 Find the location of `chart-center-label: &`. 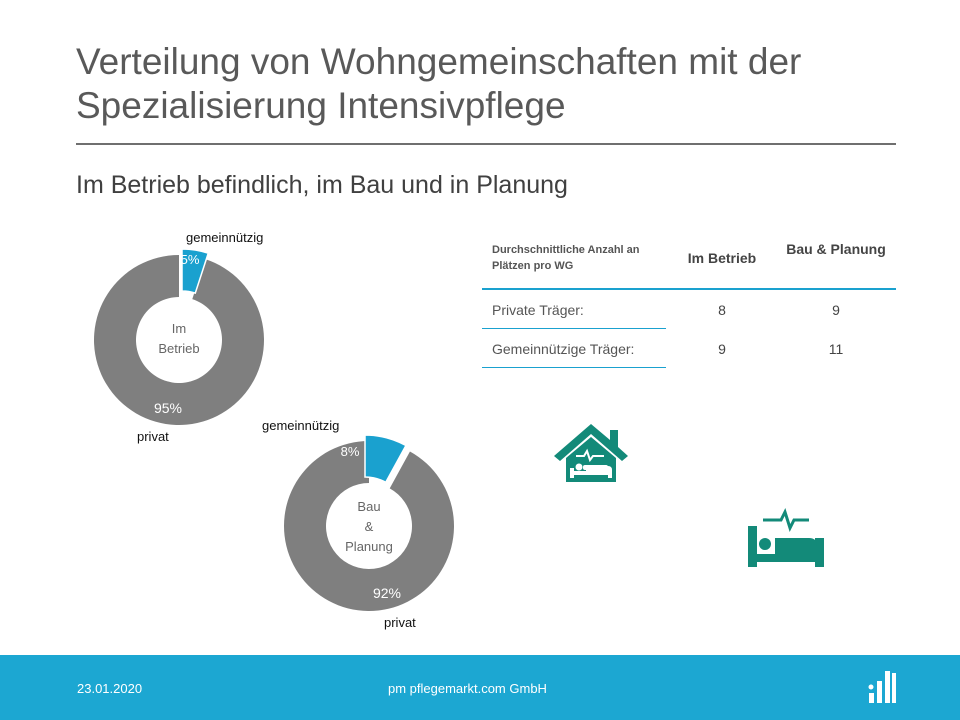

chart-center-label: & is located at coordinates (369, 526).